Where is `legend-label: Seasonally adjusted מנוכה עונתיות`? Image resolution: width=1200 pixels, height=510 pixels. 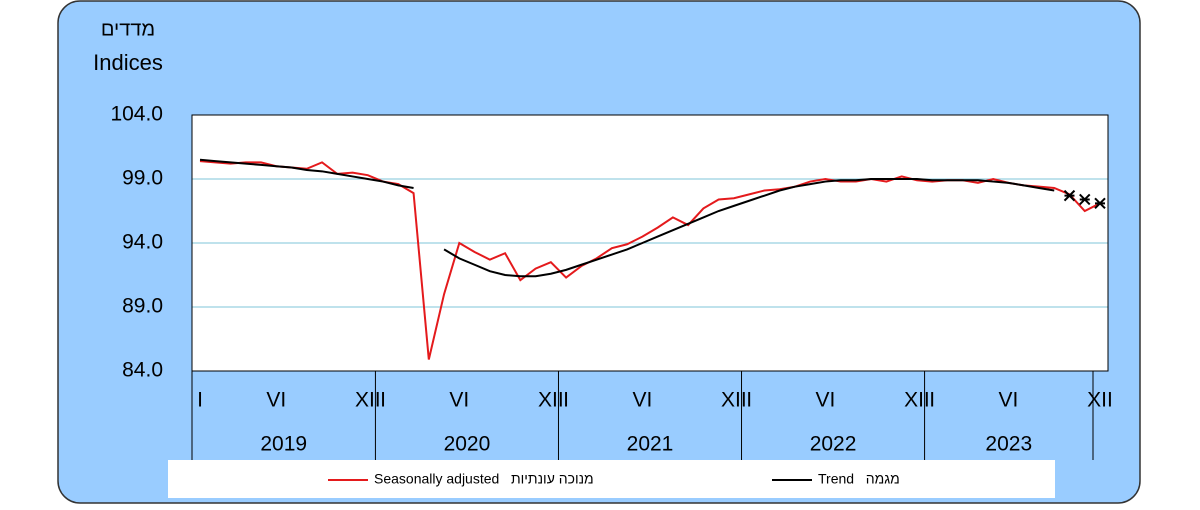 legend-label: Seasonally adjusted מנוכה עונתיות is located at coordinates (484, 479).